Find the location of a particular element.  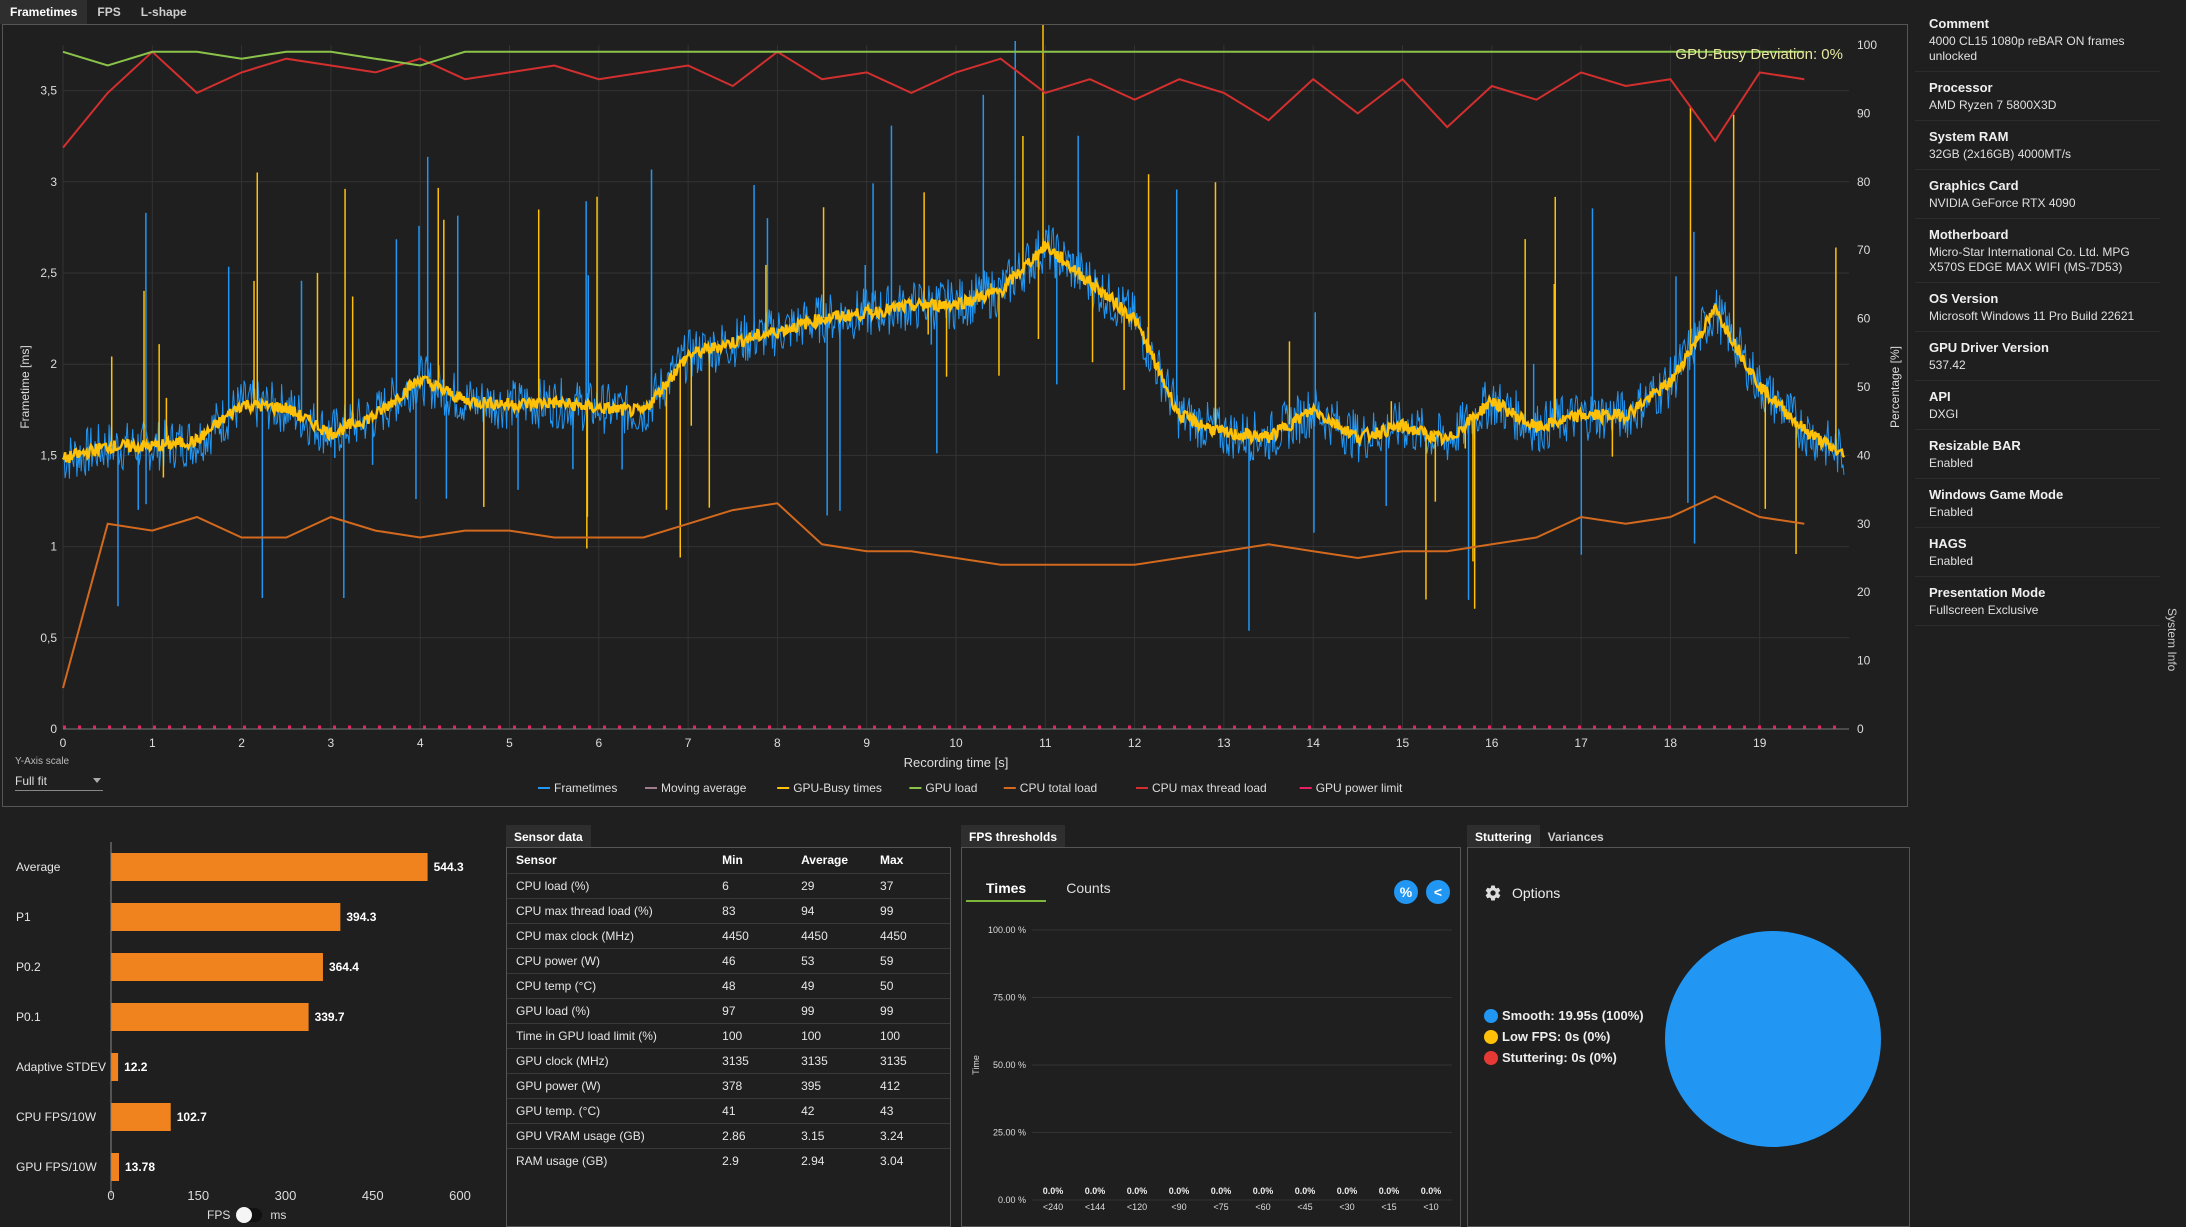

tab-fps: FPS is located at coordinates (109, 12).